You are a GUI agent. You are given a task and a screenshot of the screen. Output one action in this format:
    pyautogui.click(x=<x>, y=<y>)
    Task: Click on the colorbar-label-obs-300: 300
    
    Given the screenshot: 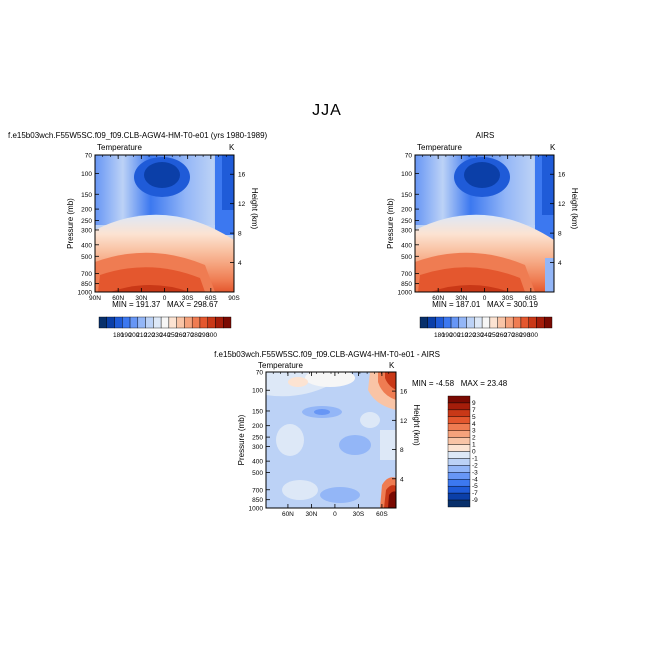 What is the action you would take?
    pyautogui.click(x=532, y=335)
    